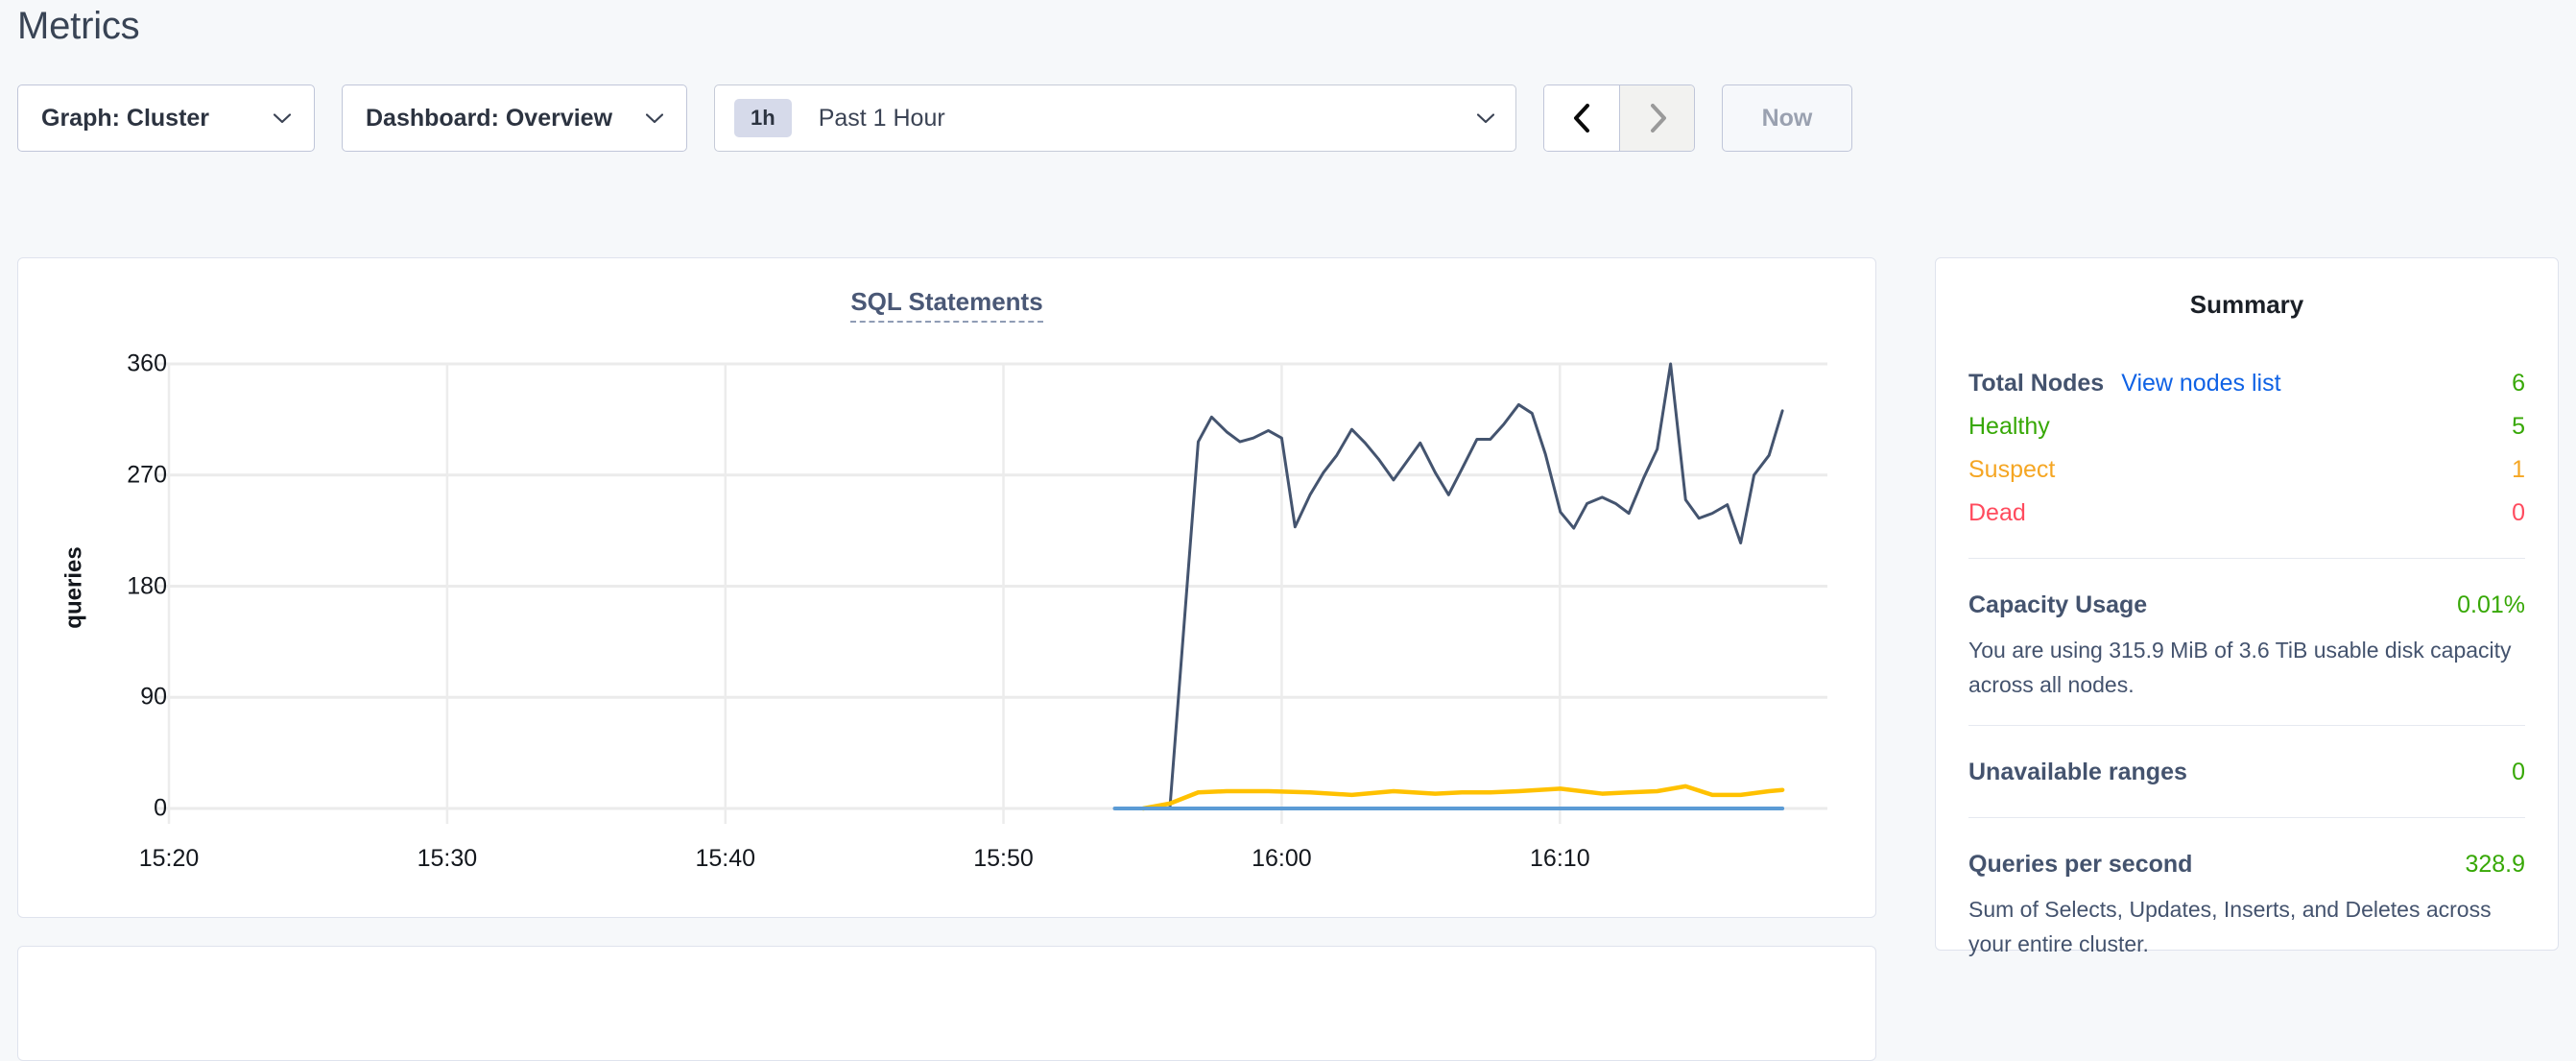 The width and height of the screenshot is (2576, 1061). What do you see at coordinates (2058, 604) in the screenshot?
I see `capacity-usage-label: Capacity Usage` at bounding box center [2058, 604].